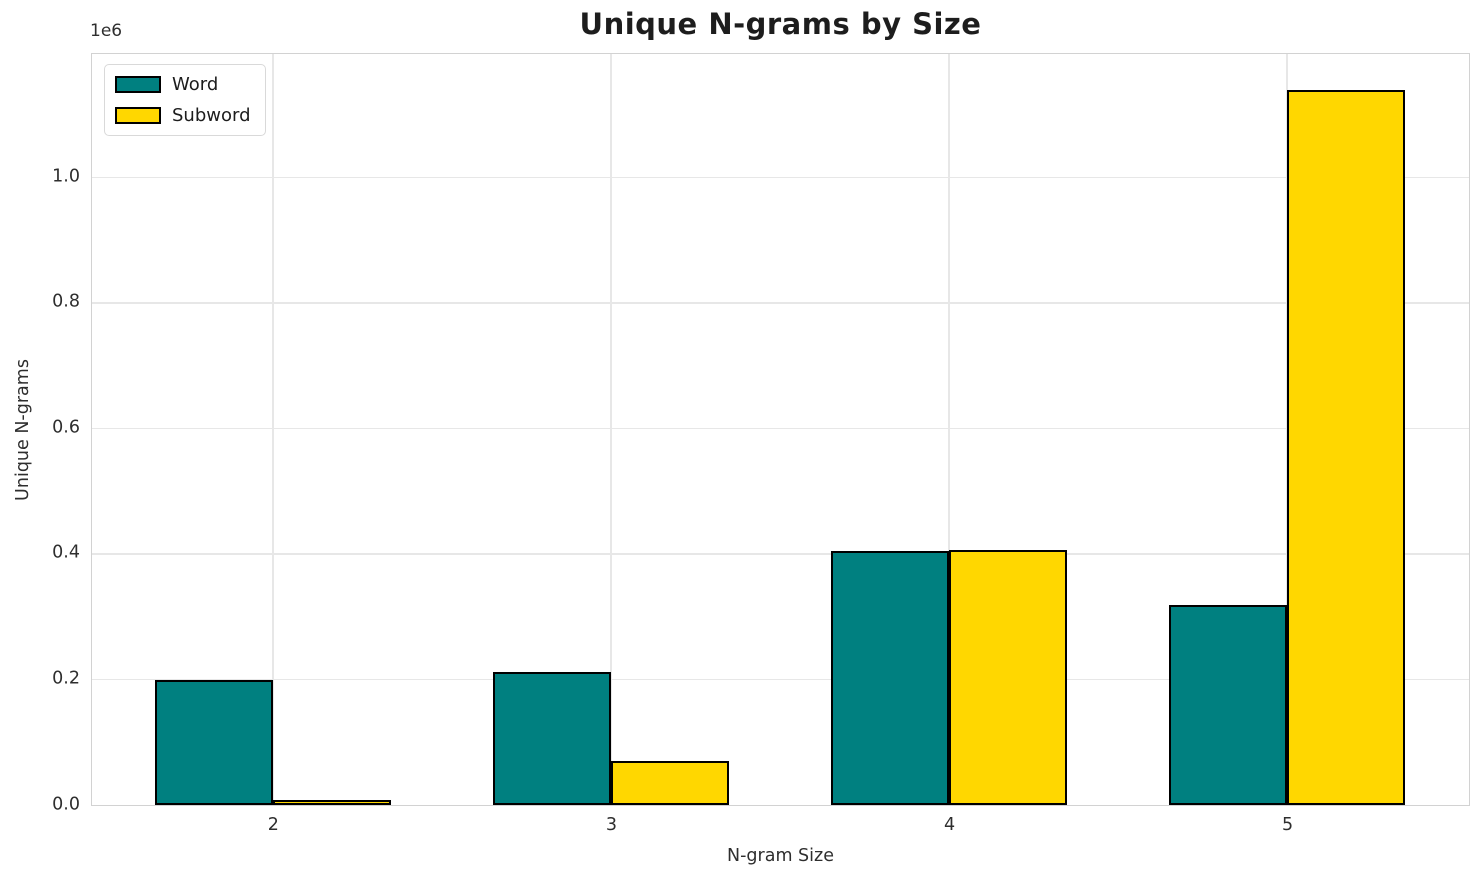 This screenshot has width=1484, height=885. What do you see at coordinates (138, 115) in the screenshot?
I see `legend-swatch-subword` at bounding box center [138, 115].